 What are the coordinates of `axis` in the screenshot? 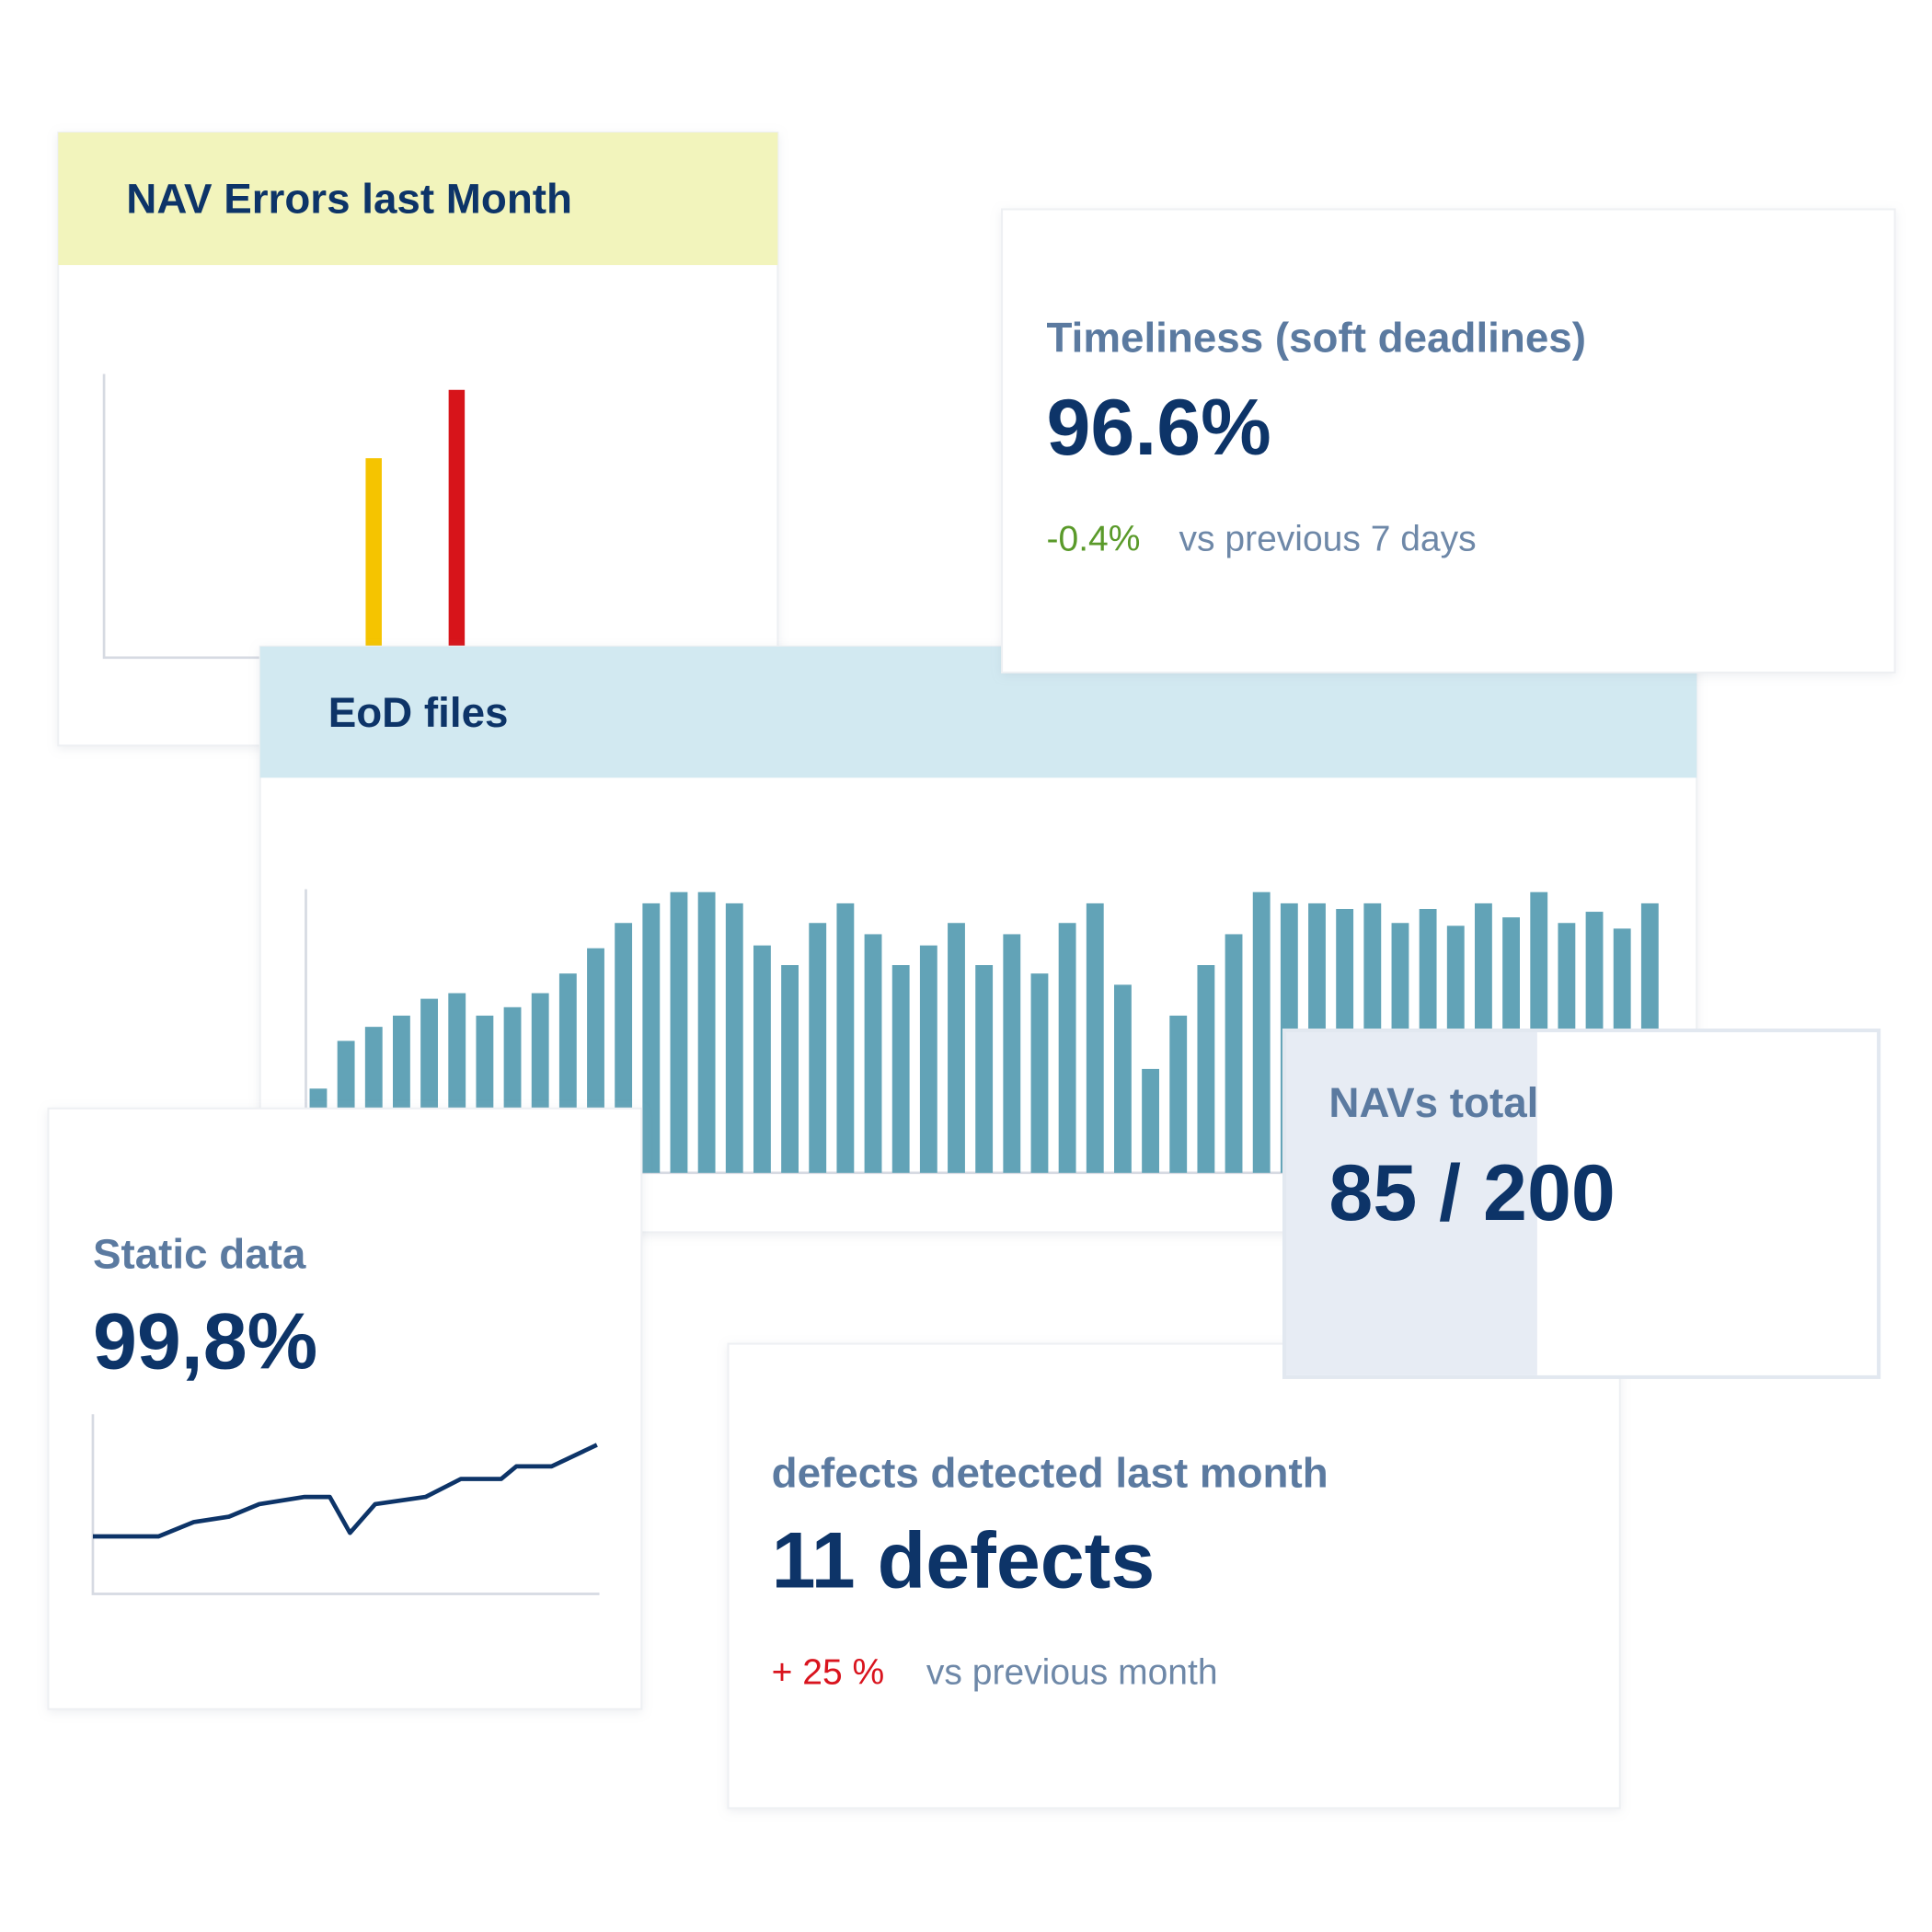 It's located at (345, 1504).